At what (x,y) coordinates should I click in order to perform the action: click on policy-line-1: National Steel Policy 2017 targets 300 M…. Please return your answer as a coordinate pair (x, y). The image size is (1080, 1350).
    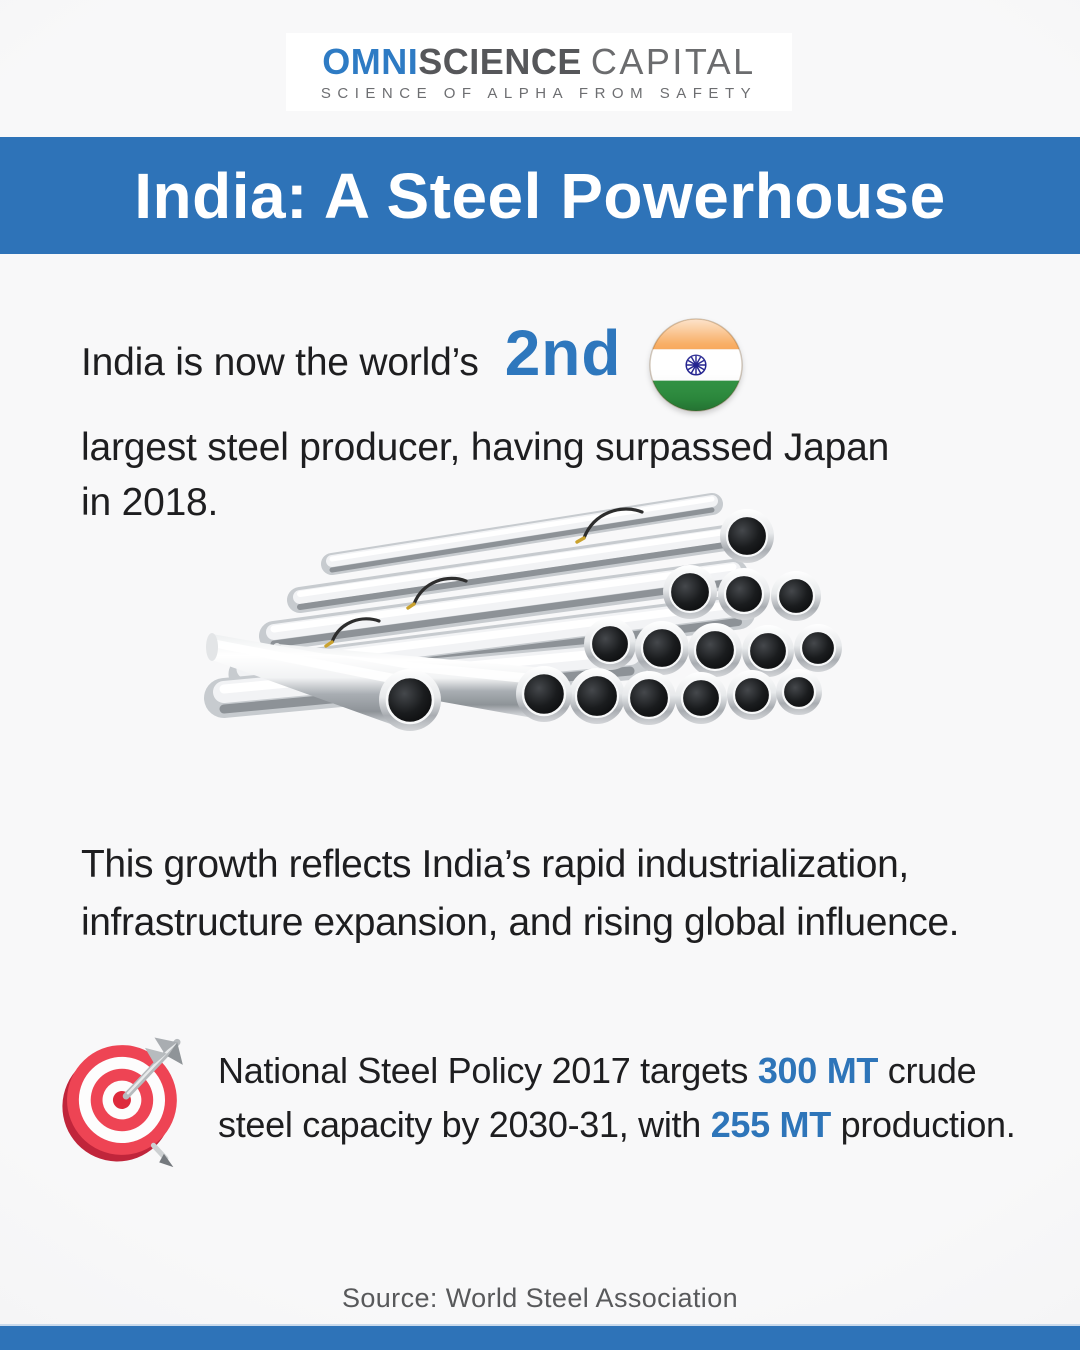
    Looking at the image, I should click on (616, 1071).